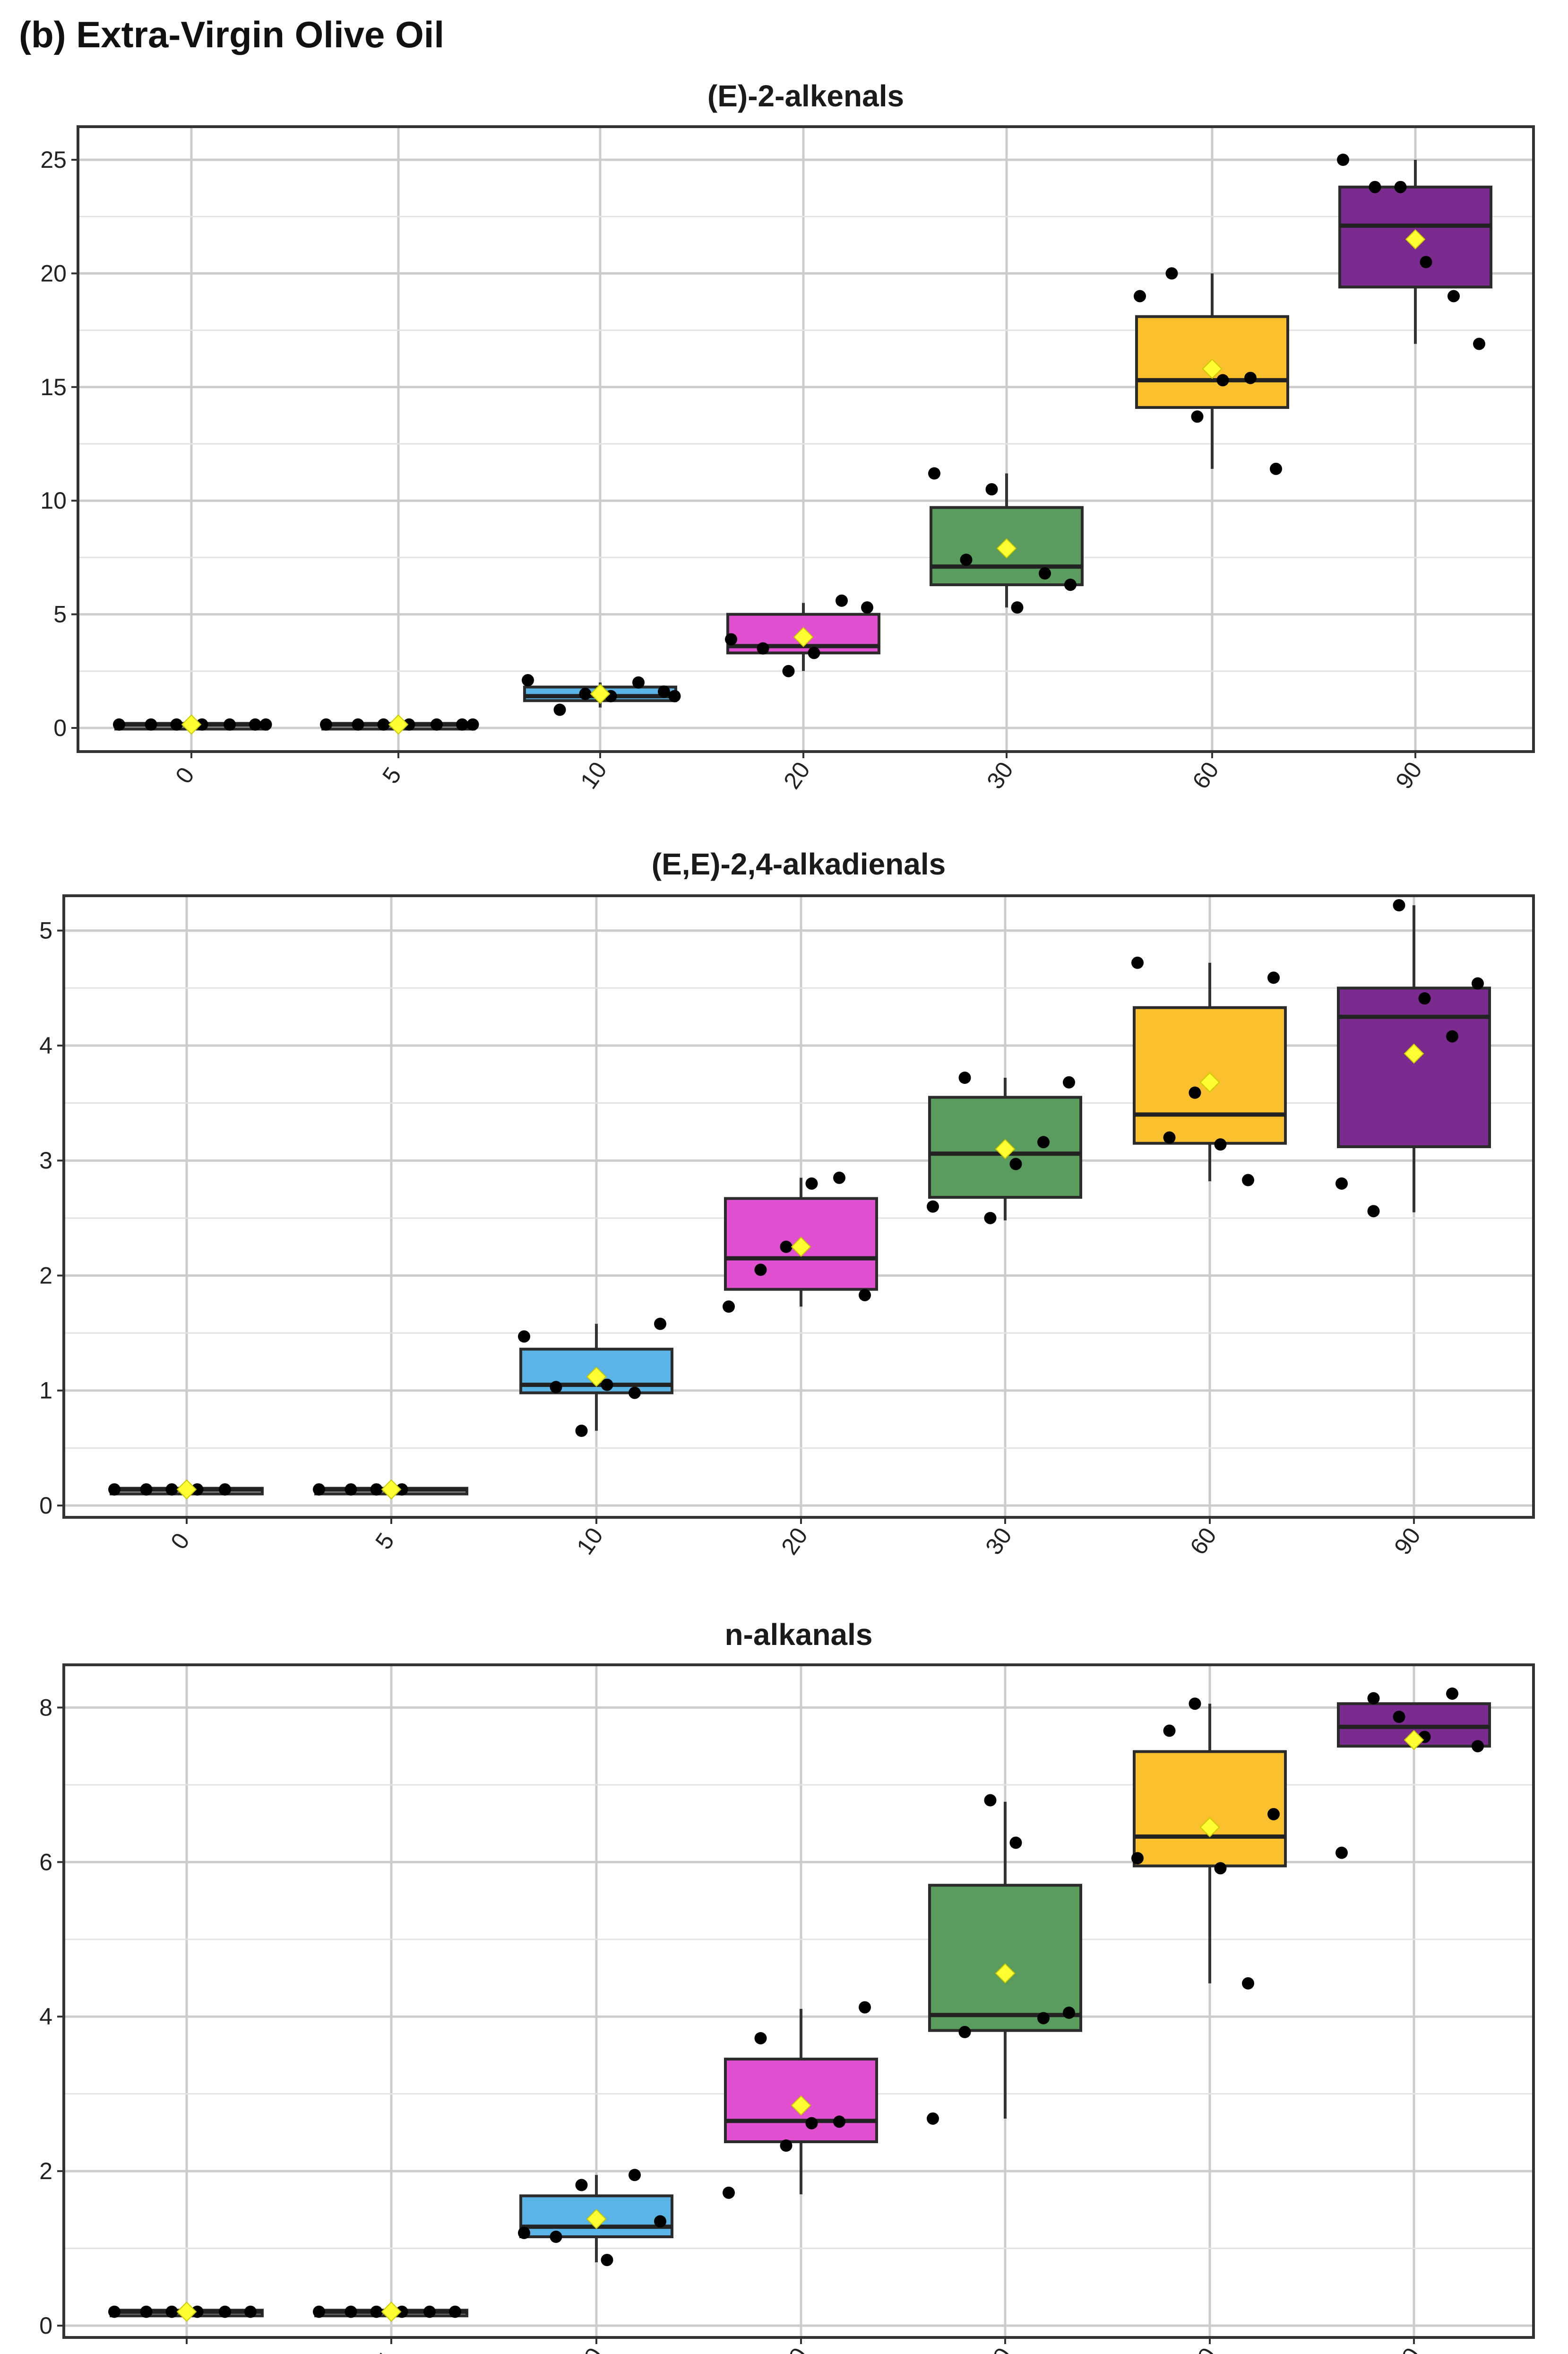  I want to click on y-tick-label: 10, so click(53, 501).